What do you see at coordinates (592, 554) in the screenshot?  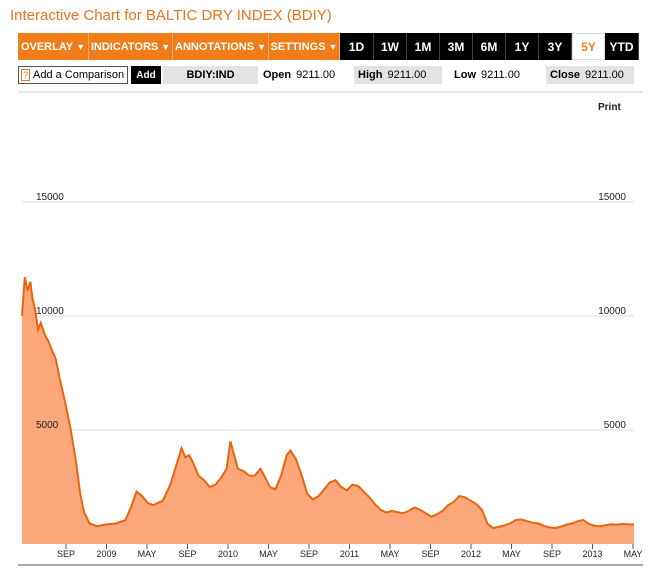 I see `x-tick-label: 2013` at bounding box center [592, 554].